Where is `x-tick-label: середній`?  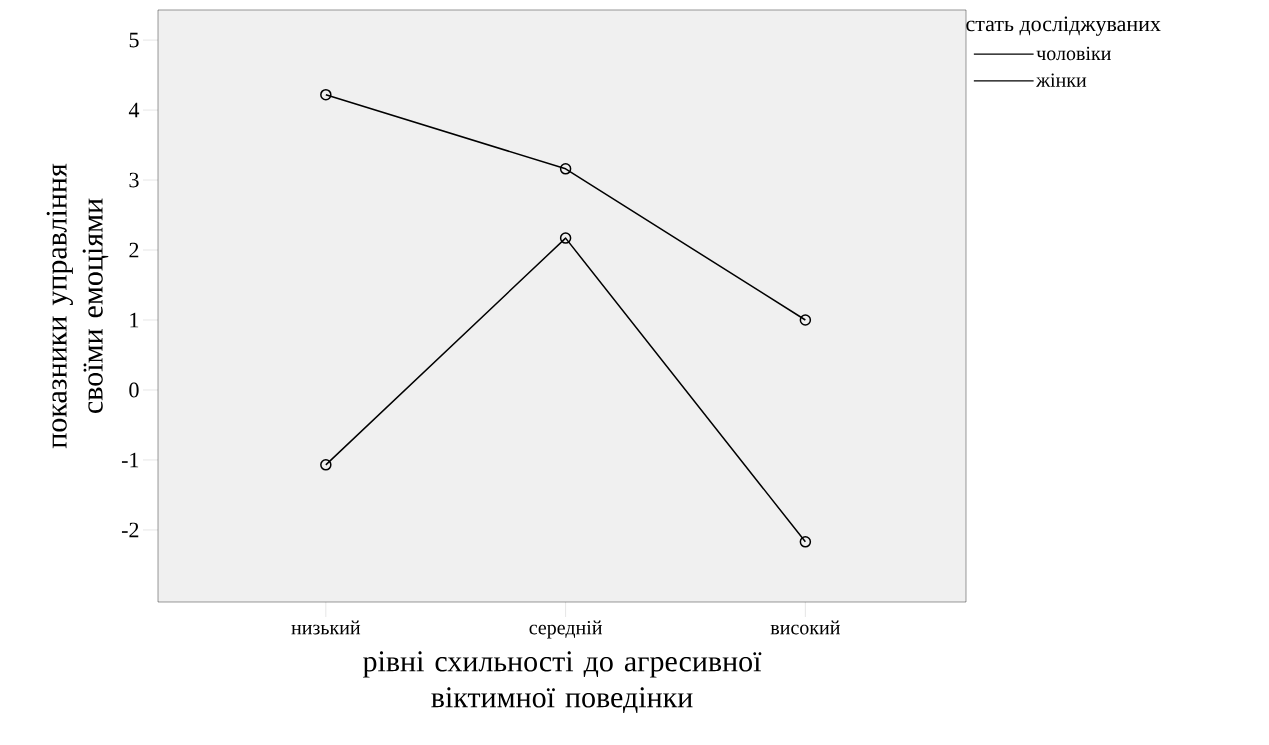 x-tick-label: середній is located at coordinates (566, 629).